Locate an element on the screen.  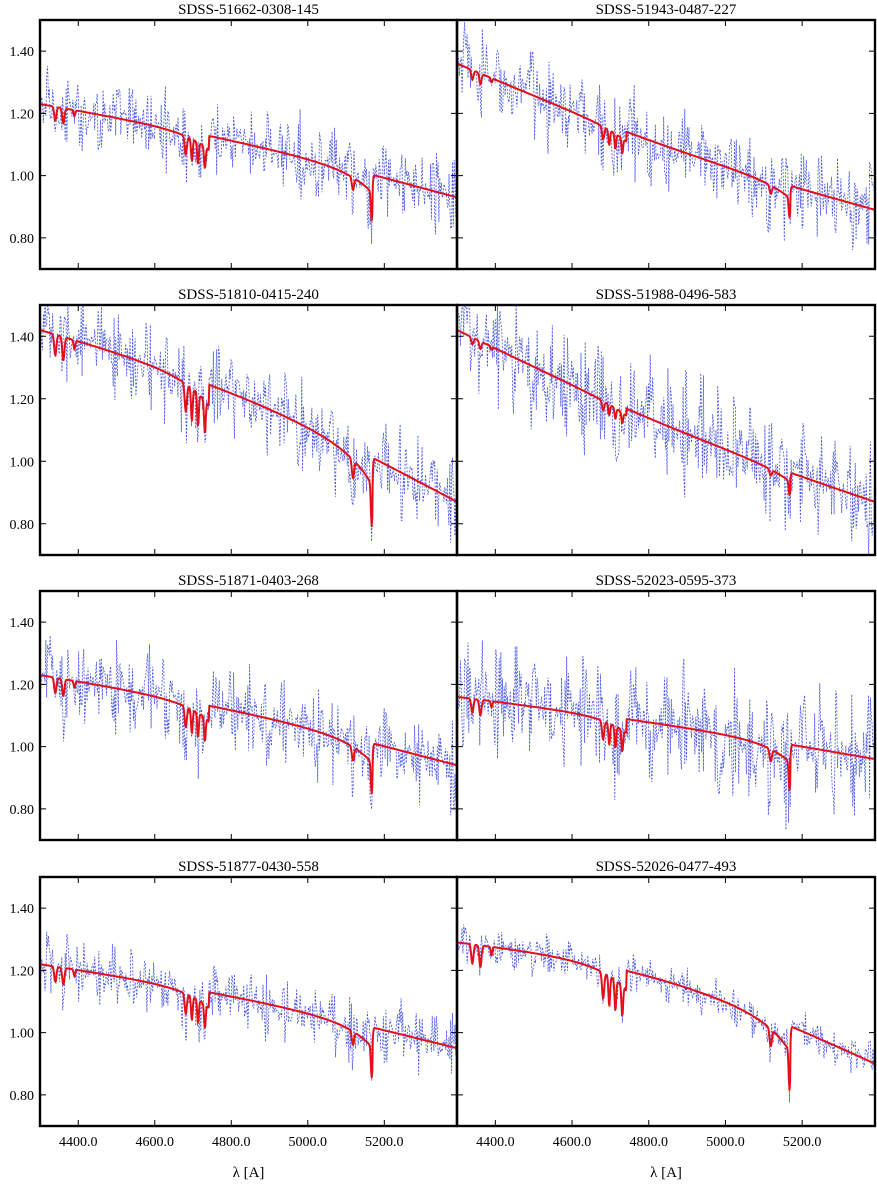
panel-title: SDSS-52023-0595-373 is located at coordinates (666, 581).